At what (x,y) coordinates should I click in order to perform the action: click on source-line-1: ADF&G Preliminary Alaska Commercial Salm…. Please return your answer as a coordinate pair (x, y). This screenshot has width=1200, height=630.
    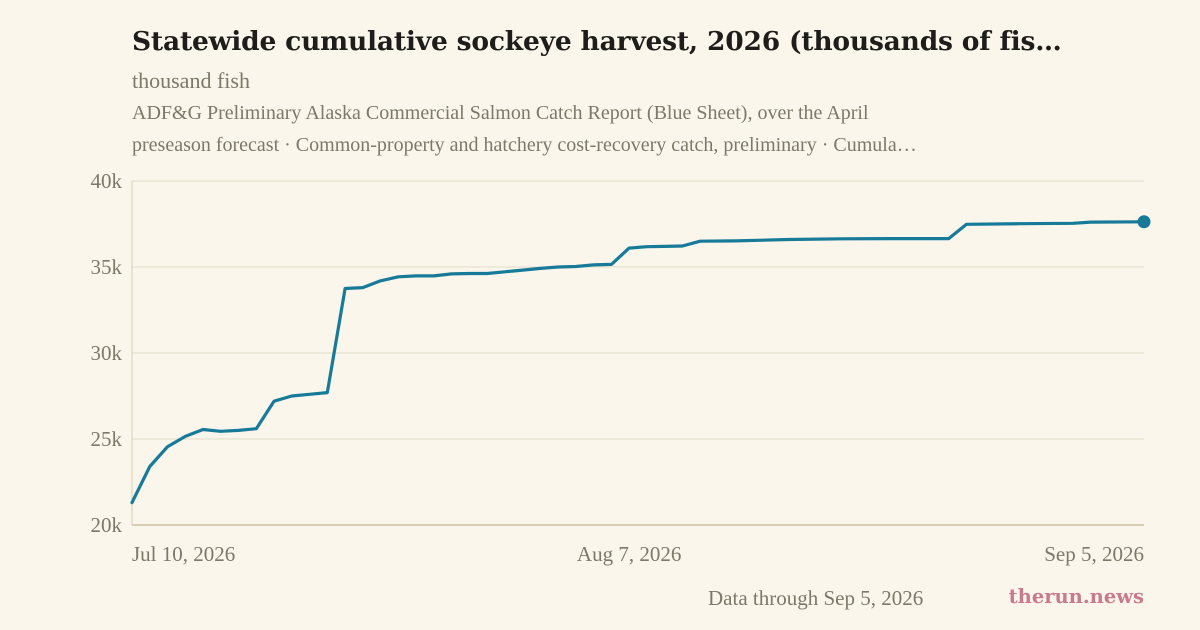
    Looking at the image, I should click on (500, 113).